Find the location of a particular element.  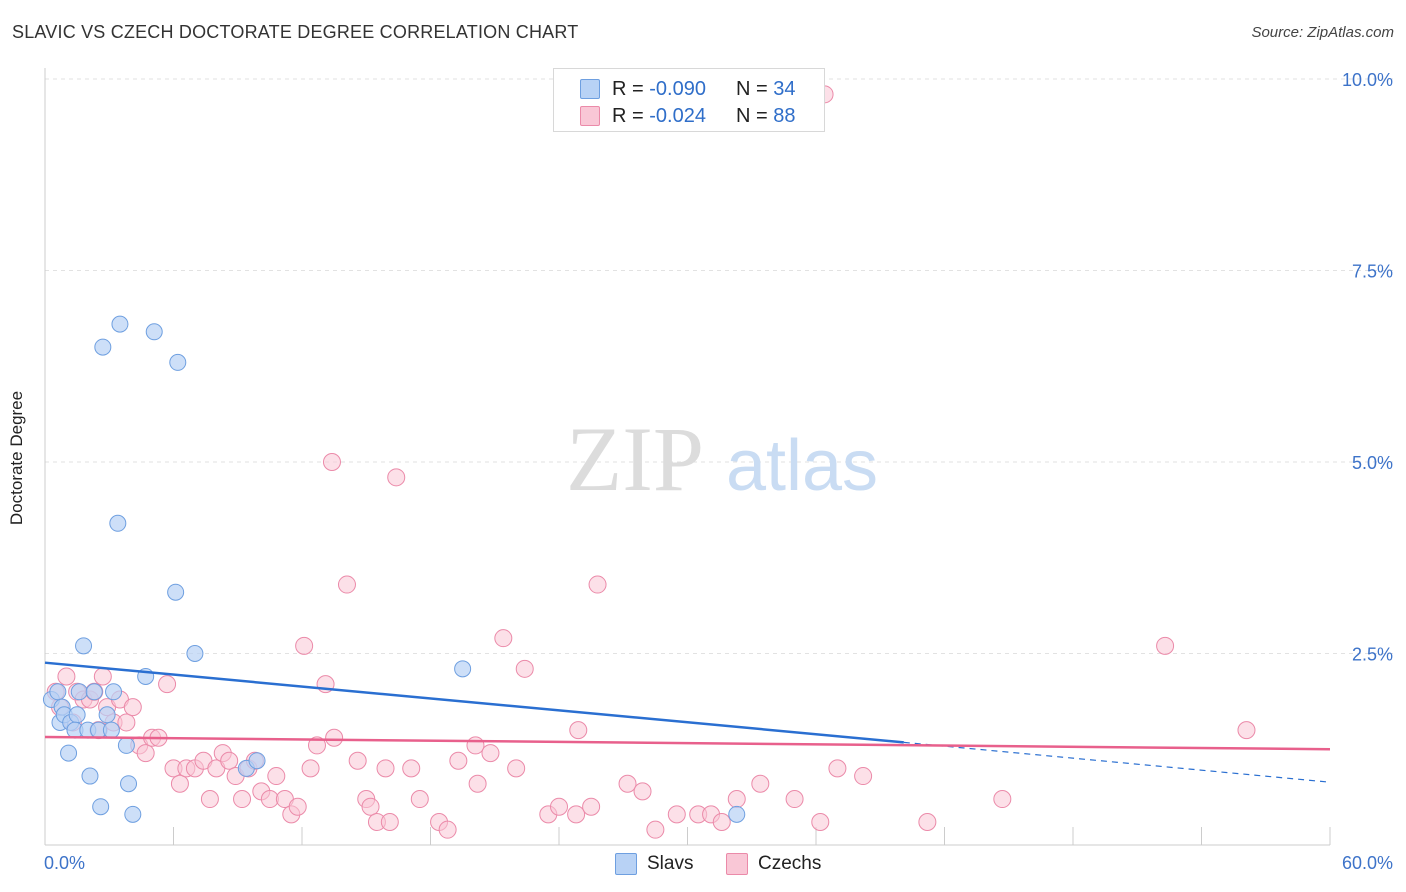

stats-legend: R = -0.090 N = 34 R = -0.024 N = 88 is located at coordinates (689, 100).